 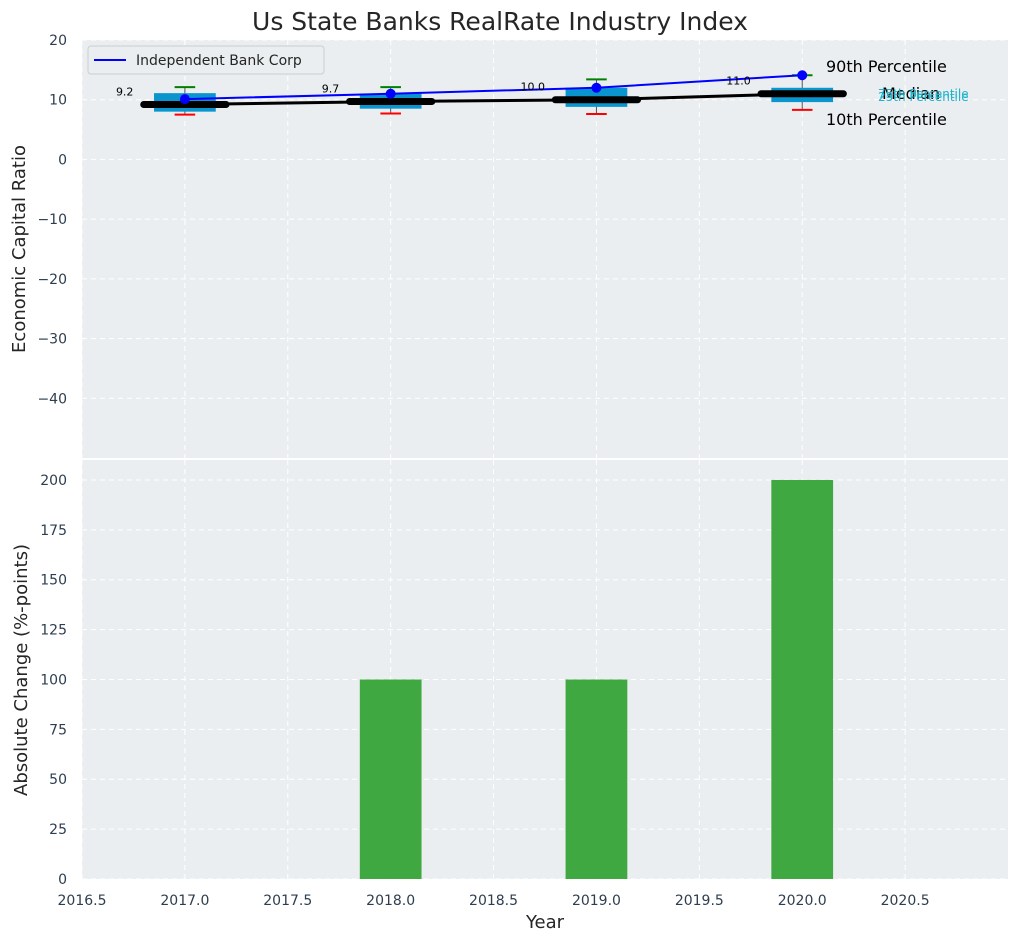 I want to click on bottom-y-tick-labels: 0 25 50 75 100 125 150 175 200, so click(x=53, y=680).